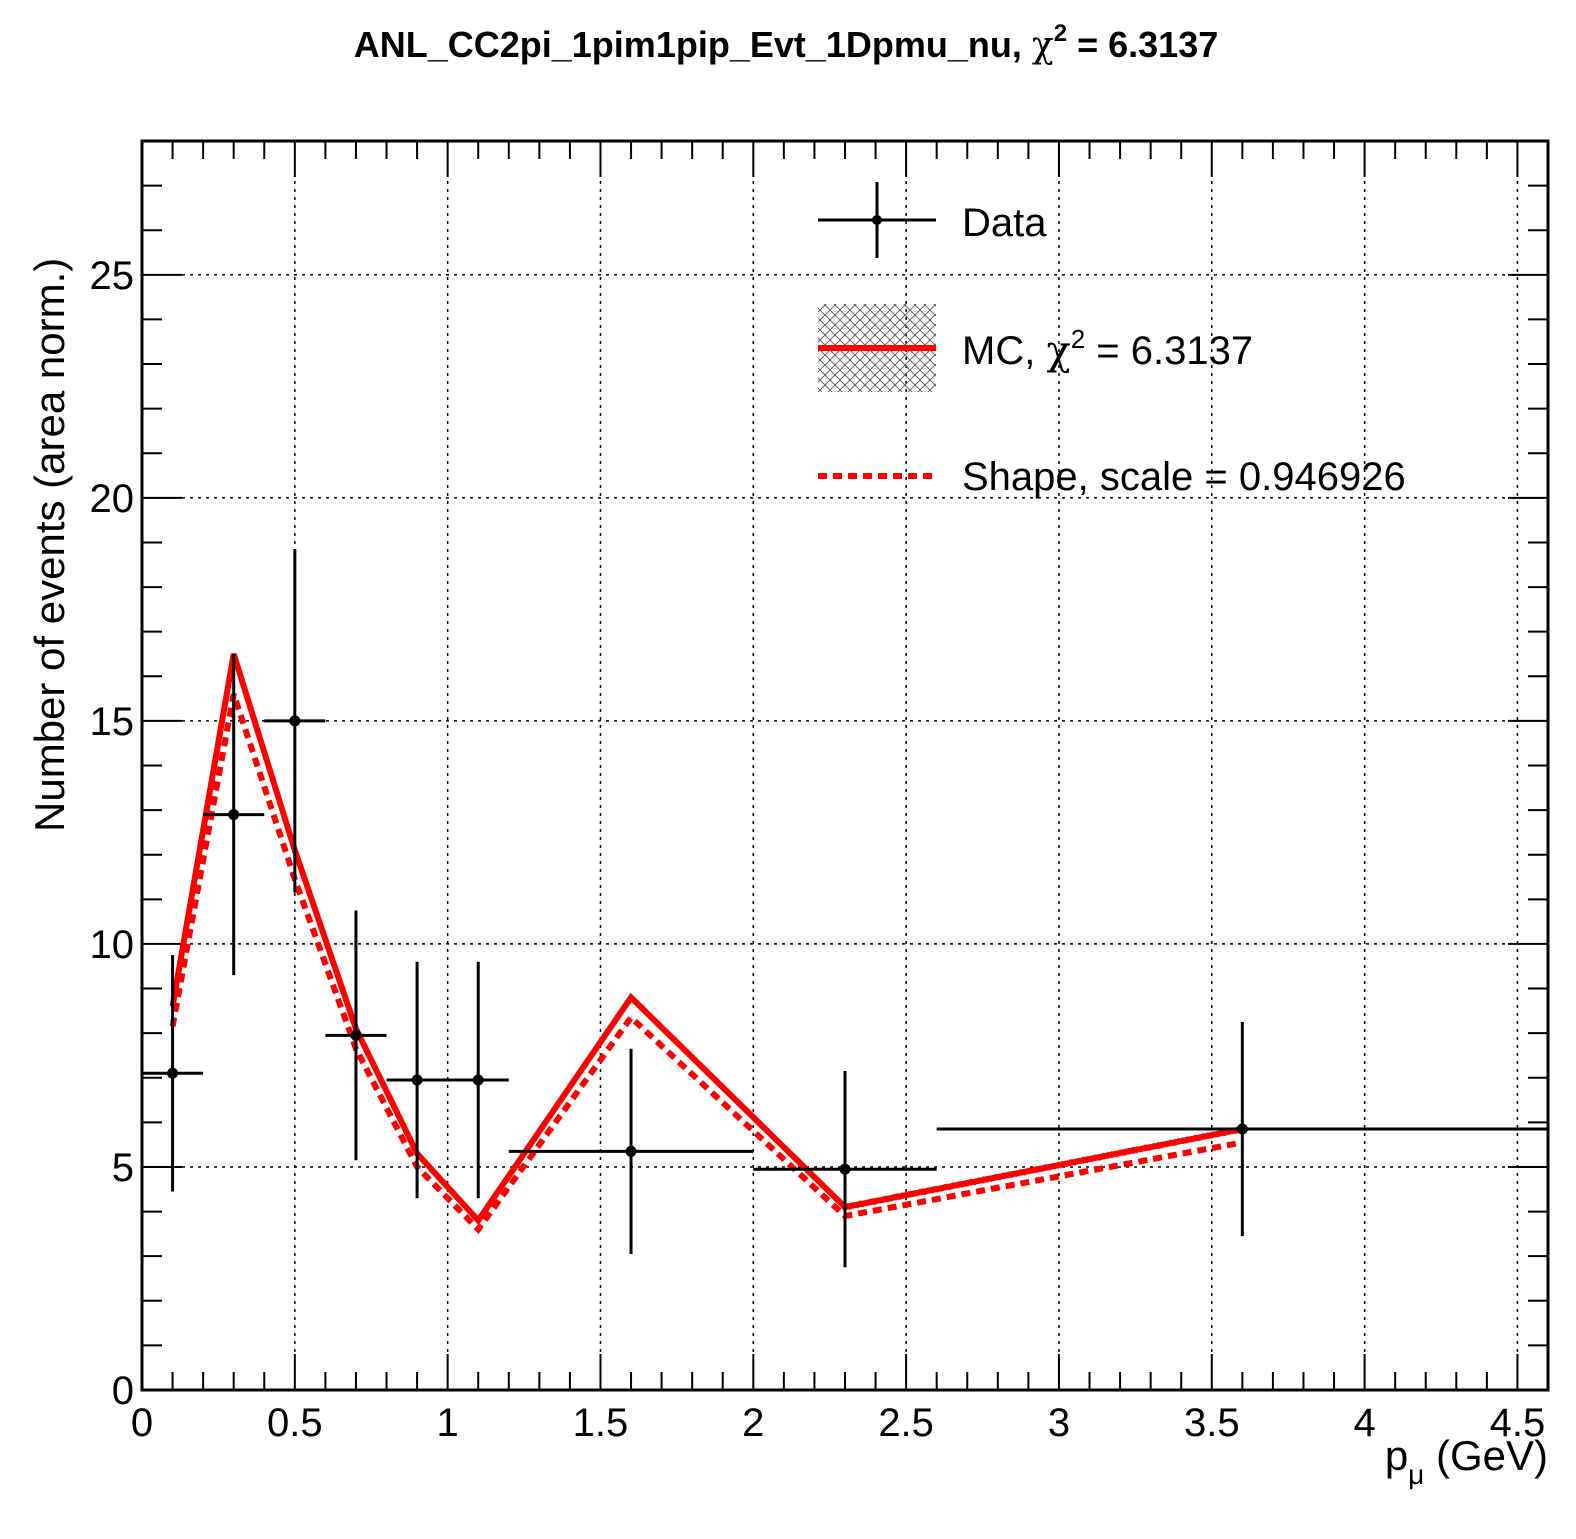 The height and width of the screenshot is (1539, 1576). Describe the element at coordinates (1184, 477) in the screenshot. I see `legend-label-shape: Shape, scale = 0.946926` at that location.